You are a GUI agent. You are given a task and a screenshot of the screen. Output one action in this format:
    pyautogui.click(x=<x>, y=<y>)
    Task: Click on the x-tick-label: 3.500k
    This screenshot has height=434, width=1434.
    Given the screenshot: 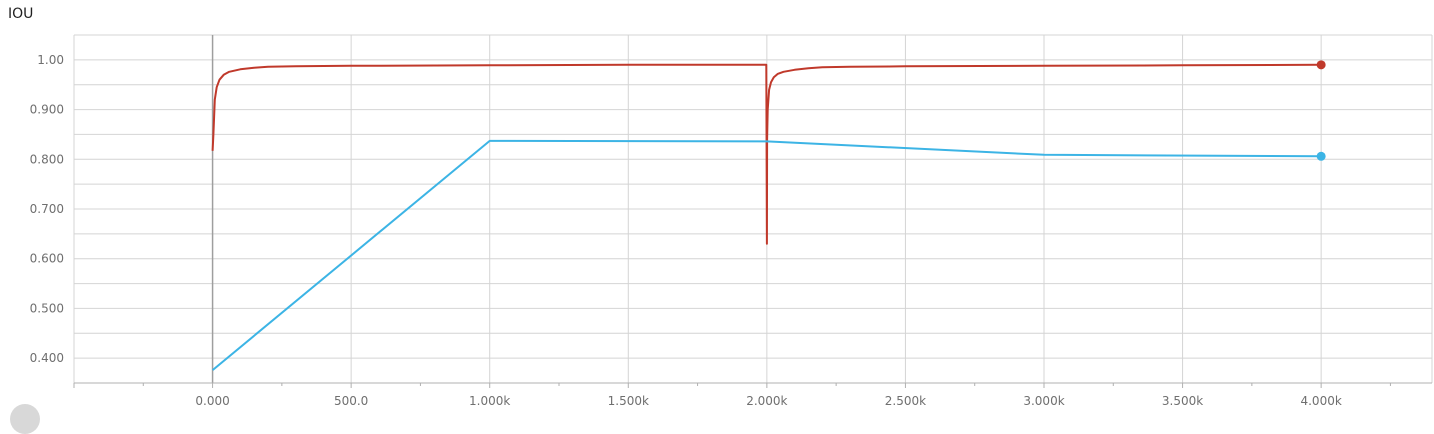 What is the action you would take?
    pyautogui.click(x=1182, y=401)
    